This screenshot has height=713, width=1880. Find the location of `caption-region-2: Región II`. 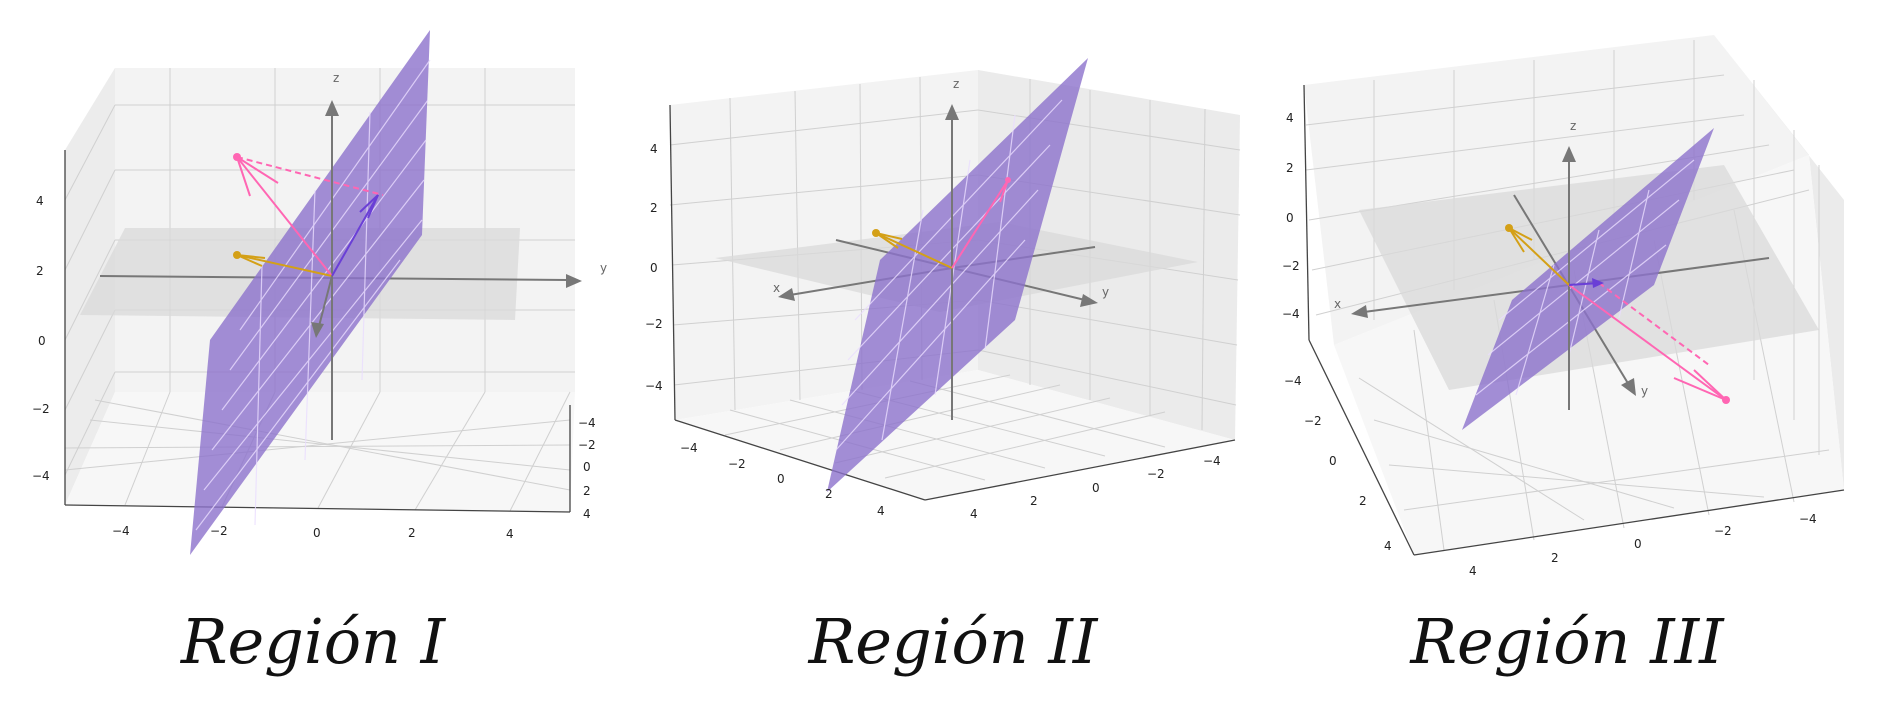

caption-region-2: Región II is located at coordinates (953, 641).